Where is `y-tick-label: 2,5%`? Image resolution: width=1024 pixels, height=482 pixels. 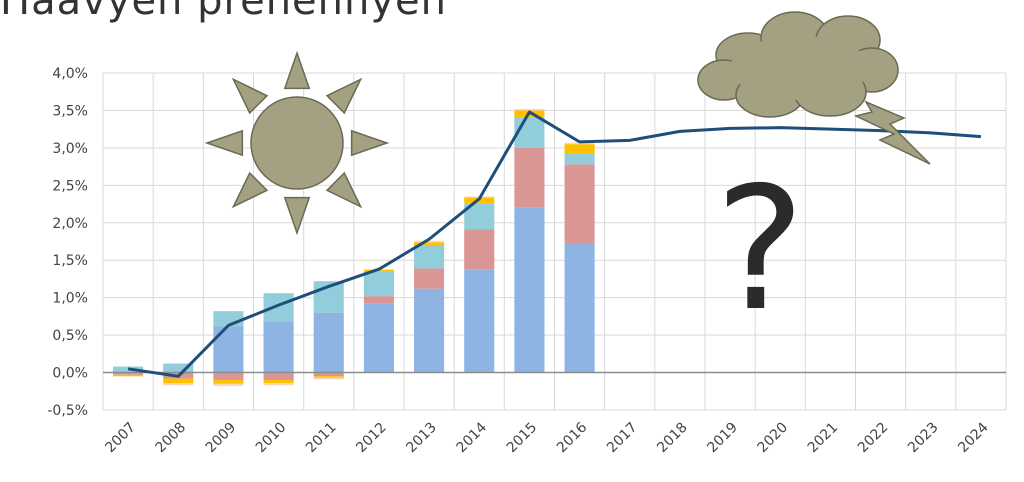 y-tick-label: 2,5% is located at coordinates (70, 186).